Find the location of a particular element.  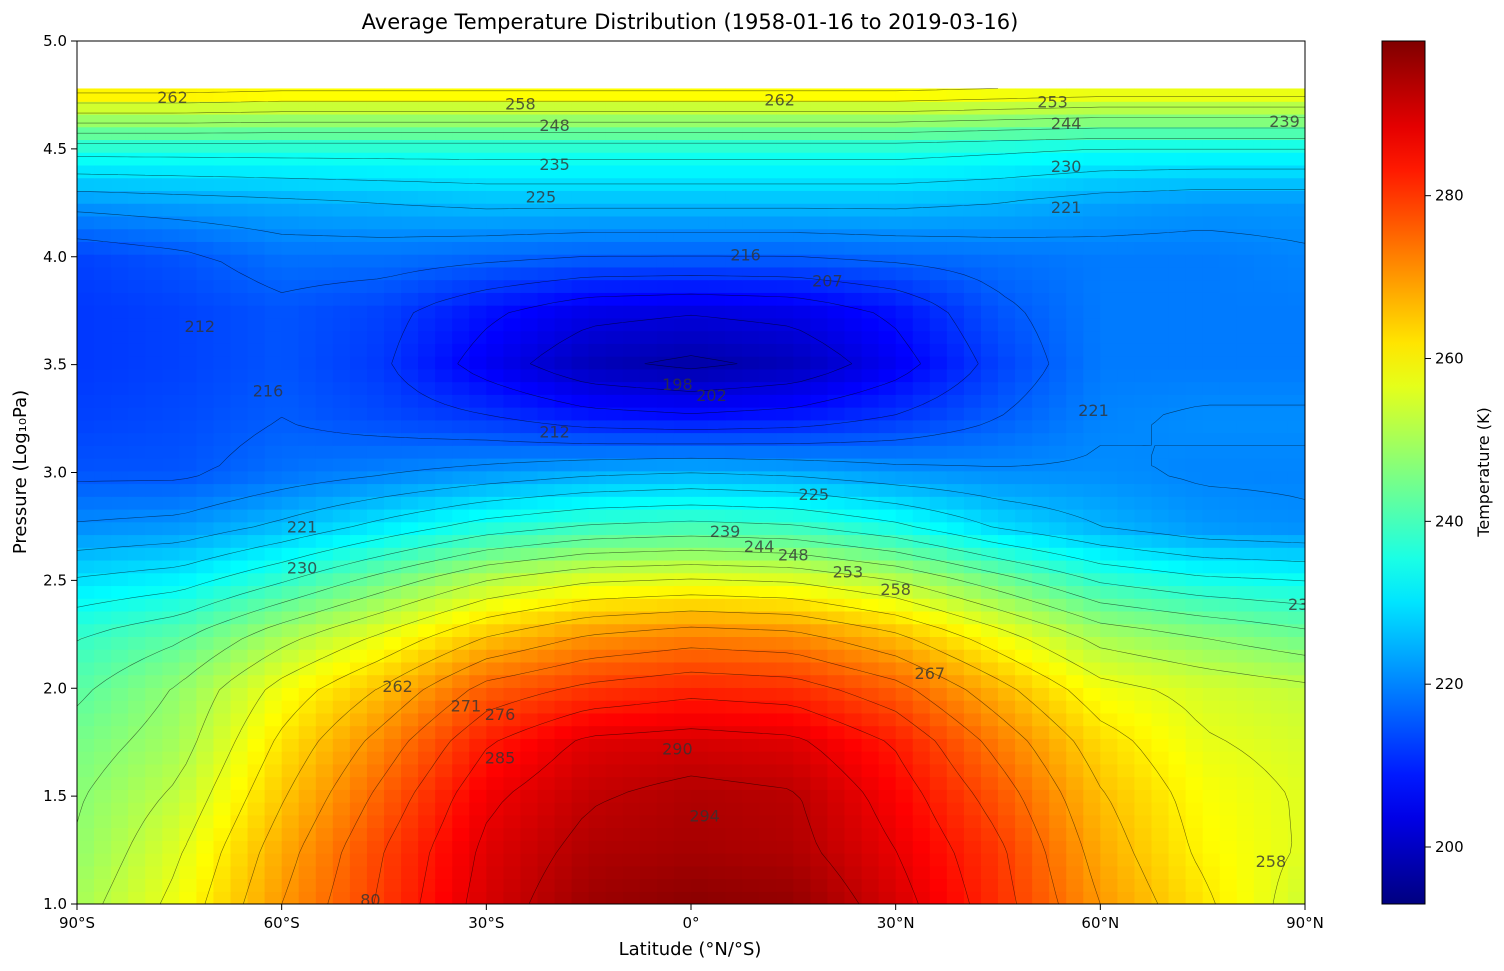

contour-label: 262 is located at coordinates (397, 686).